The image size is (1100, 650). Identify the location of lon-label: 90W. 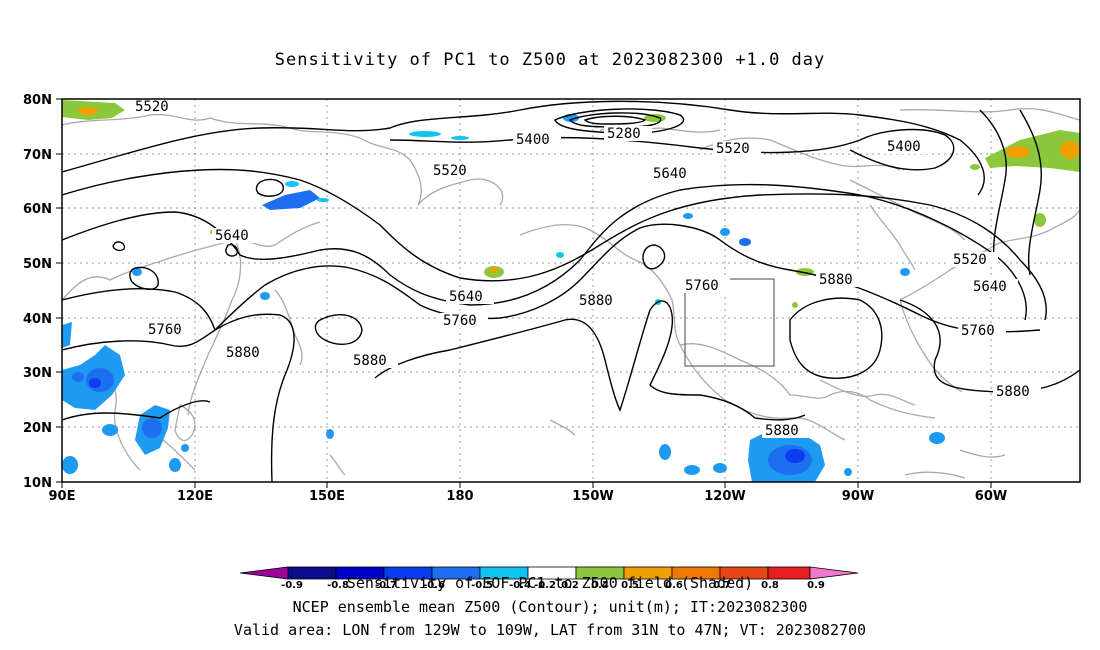
(858, 496).